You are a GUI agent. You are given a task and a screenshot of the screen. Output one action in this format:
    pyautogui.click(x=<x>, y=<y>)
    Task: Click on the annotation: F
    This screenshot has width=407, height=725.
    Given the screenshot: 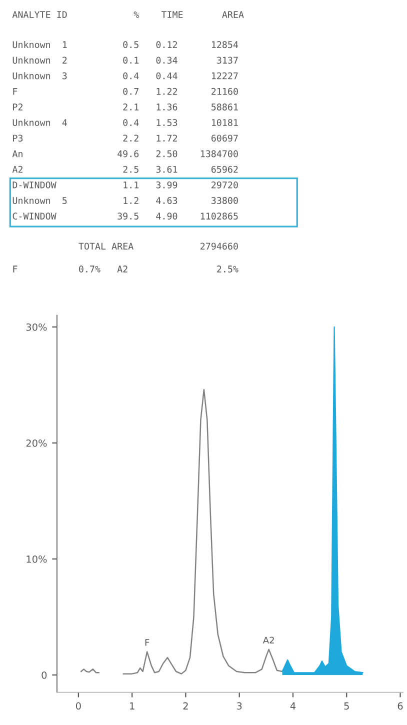 What is the action you would take?
    pyautogui.click(x=147, y=642)
    